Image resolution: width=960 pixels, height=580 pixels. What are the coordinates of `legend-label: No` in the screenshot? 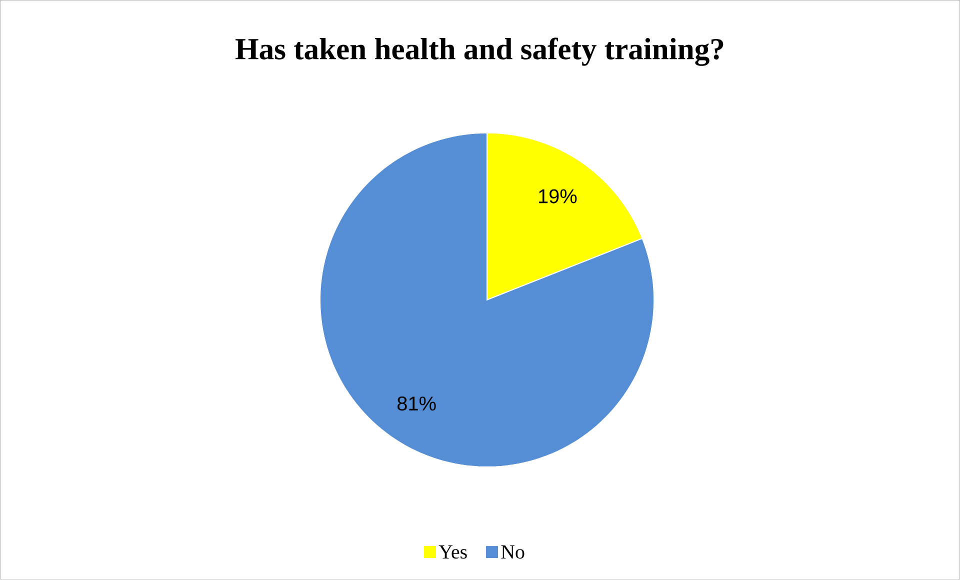 It's located at (512, 552).